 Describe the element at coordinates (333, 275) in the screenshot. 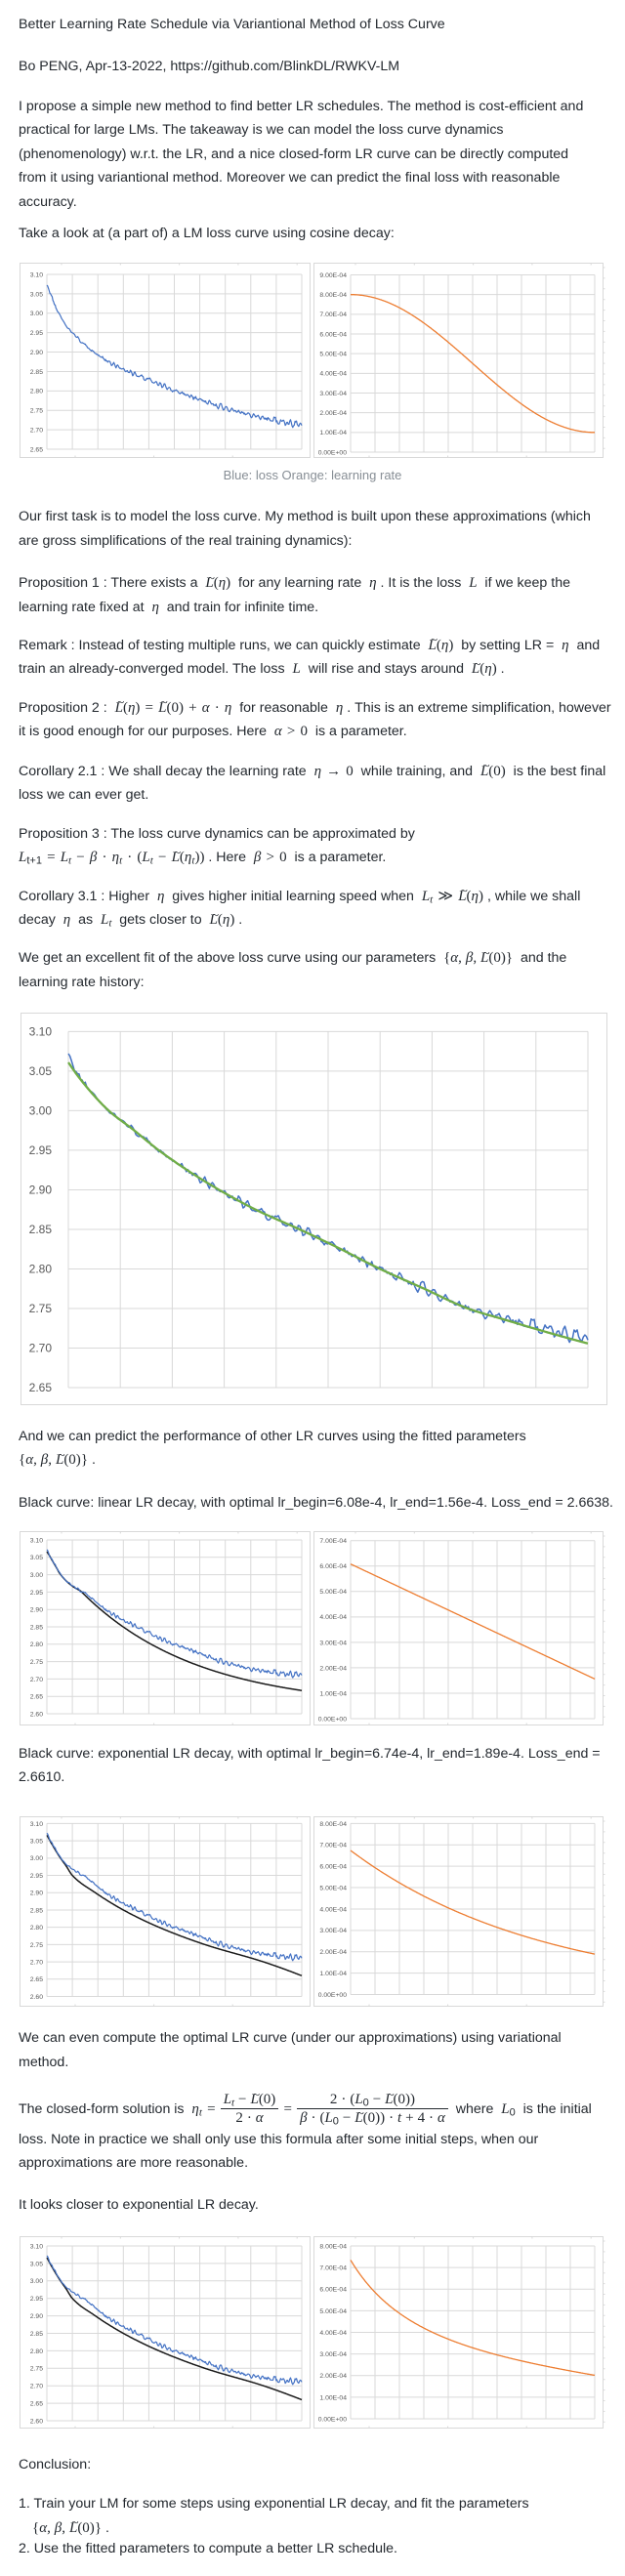

I see `svg-text: 9.00E-04` at that location.